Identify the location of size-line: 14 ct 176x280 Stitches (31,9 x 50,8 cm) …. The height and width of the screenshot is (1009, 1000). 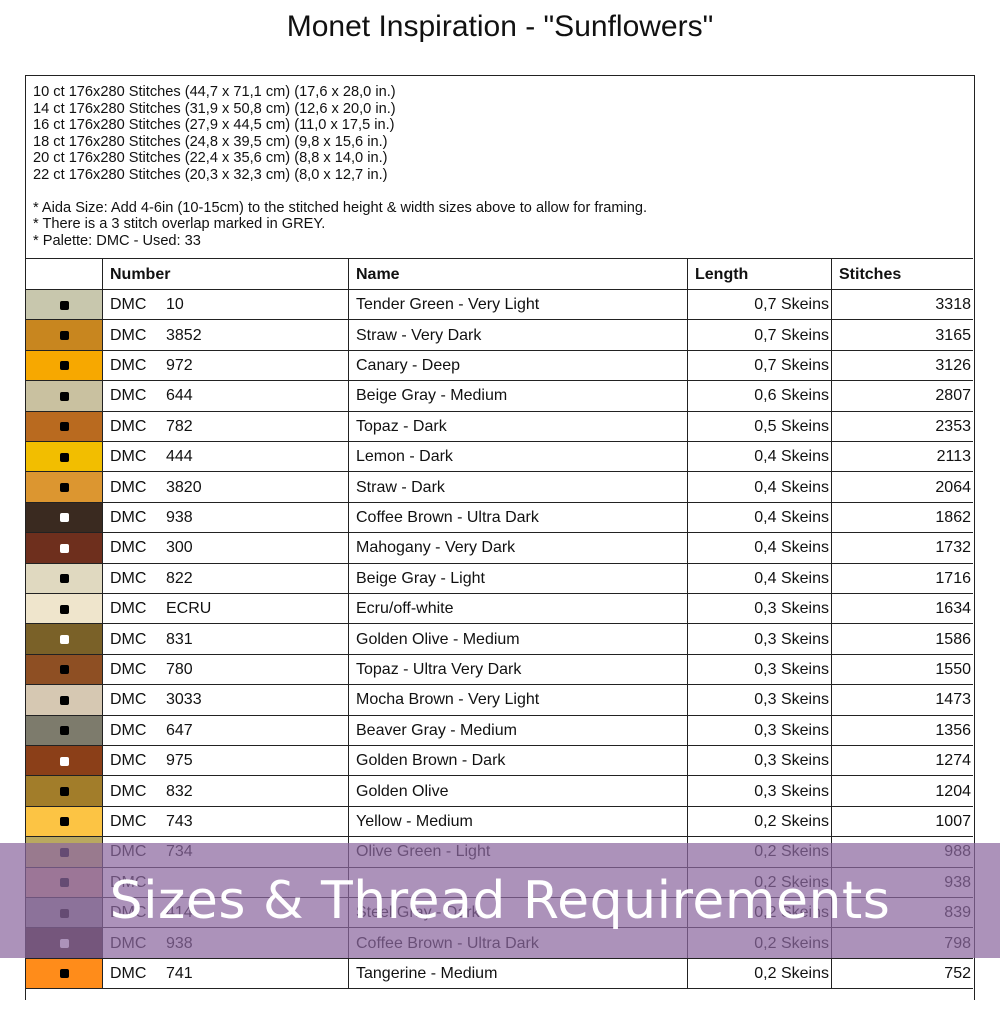
(214, 108).